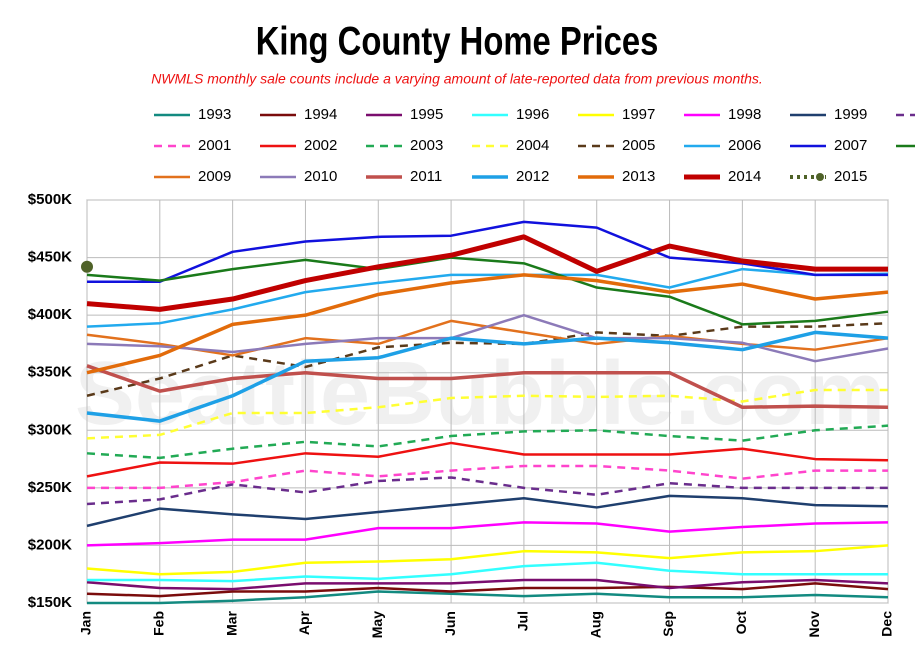 This screenshot has width=915, height=671. I want to click on x-tick-label: Dec, so click(887, 624).